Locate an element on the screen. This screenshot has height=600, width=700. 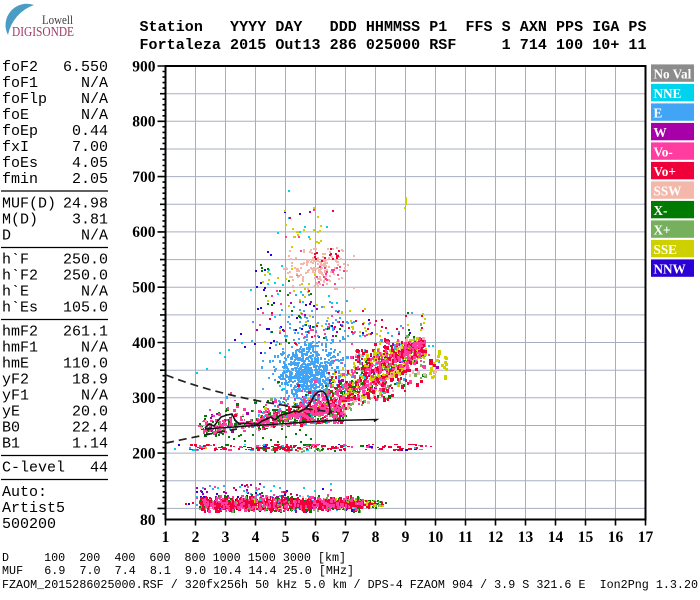
svg-text: 12 is located at coordinates (496, 537).